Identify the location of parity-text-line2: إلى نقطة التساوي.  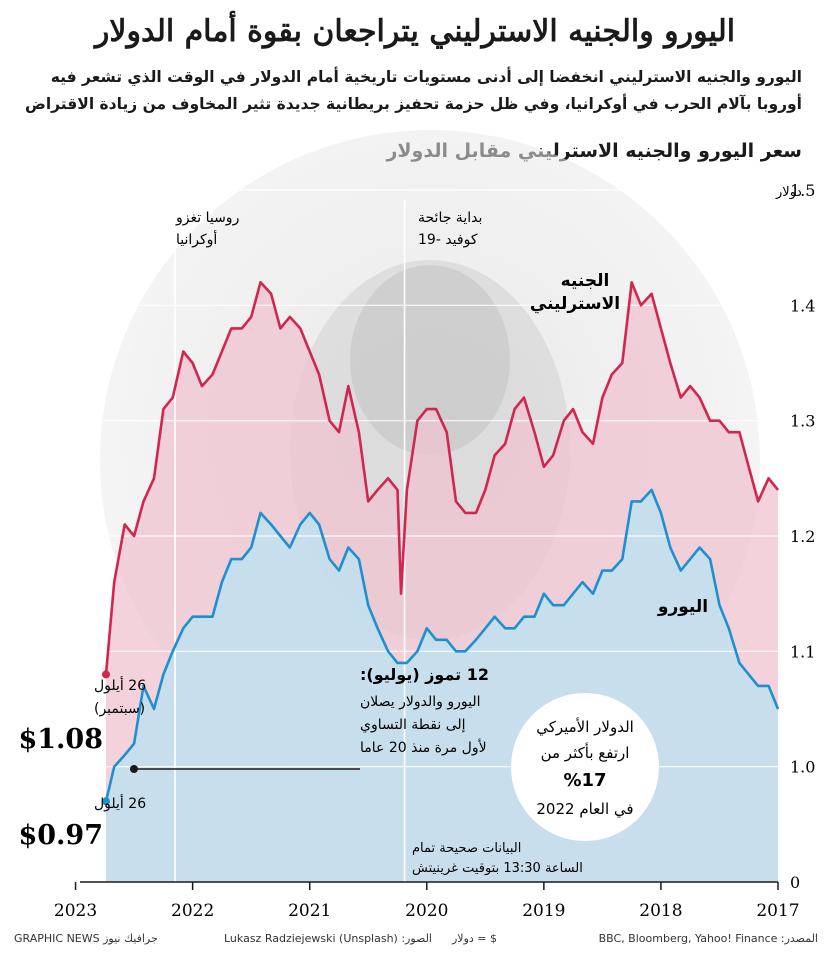
(413, 725).